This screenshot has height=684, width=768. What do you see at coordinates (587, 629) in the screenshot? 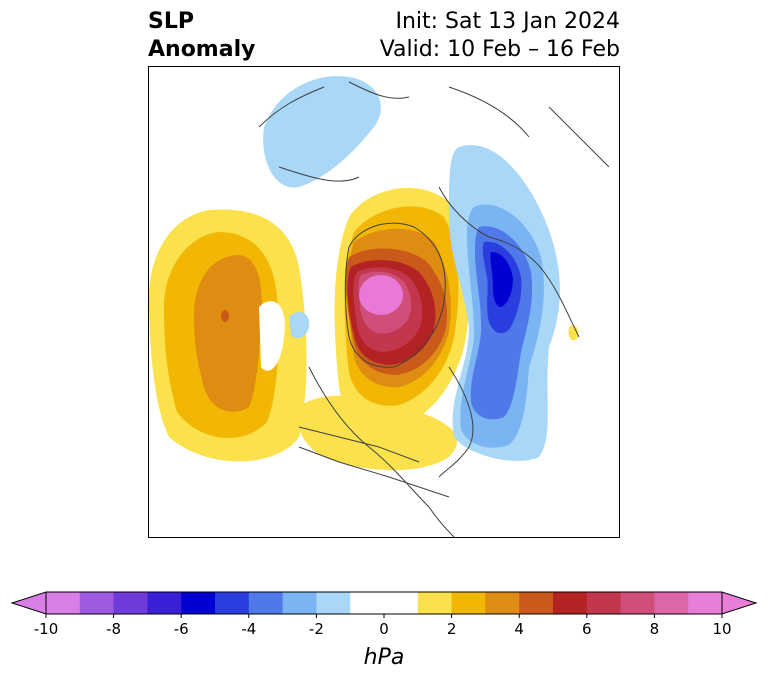
I see `colorbar-tick-label: 6` at bounding box center [587, 629].